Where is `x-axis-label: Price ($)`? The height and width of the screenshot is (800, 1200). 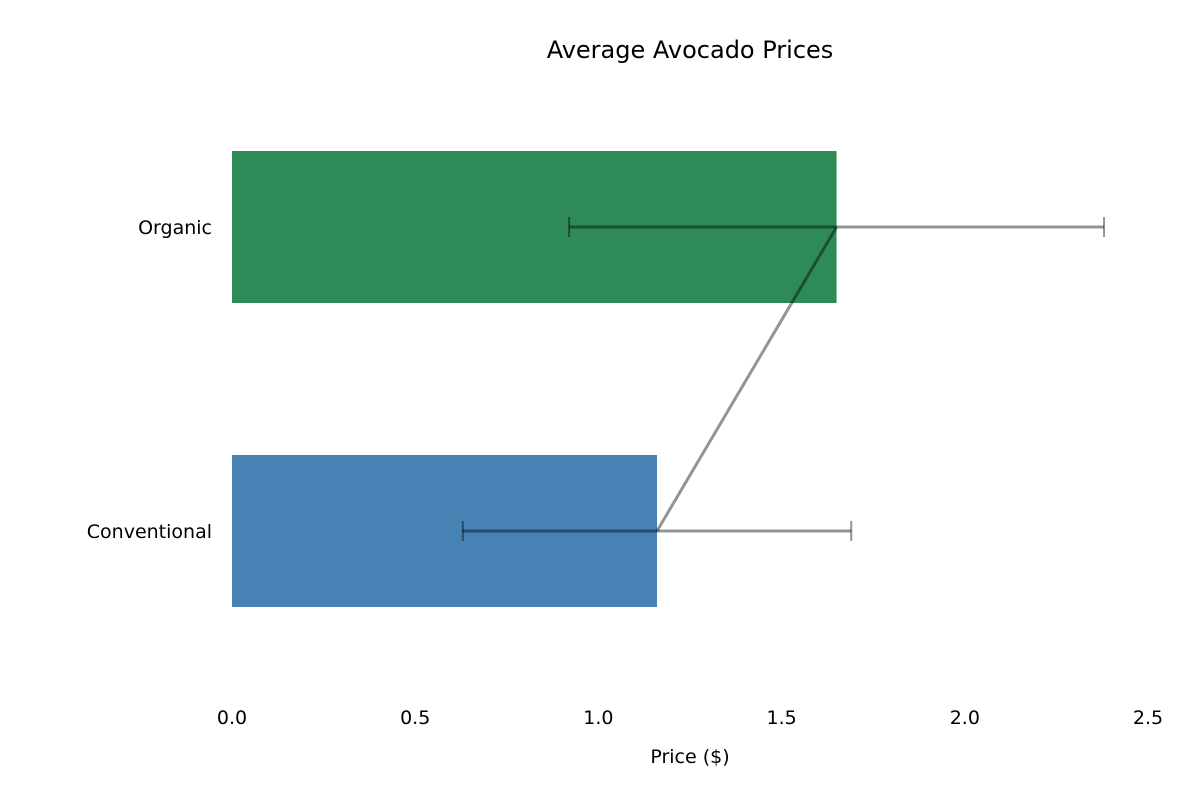 x-axis-label: Price ($) is located at coordinates (689, 757).